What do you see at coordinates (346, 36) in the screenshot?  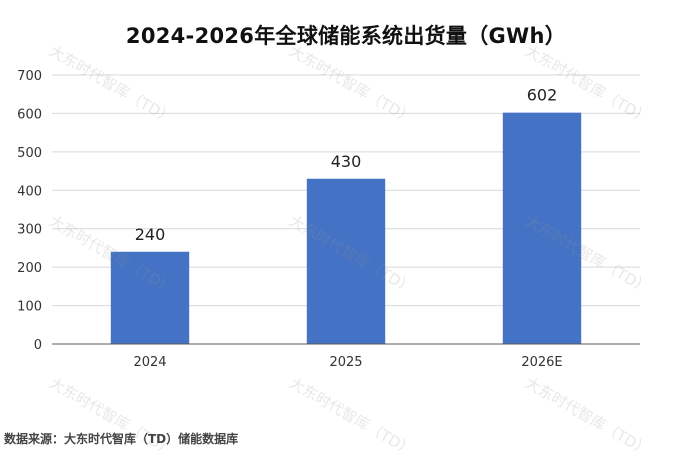 I see `chart-title: 2024-2026年全球储能系统出货量（GWh）` at bounding box center [346, 36].